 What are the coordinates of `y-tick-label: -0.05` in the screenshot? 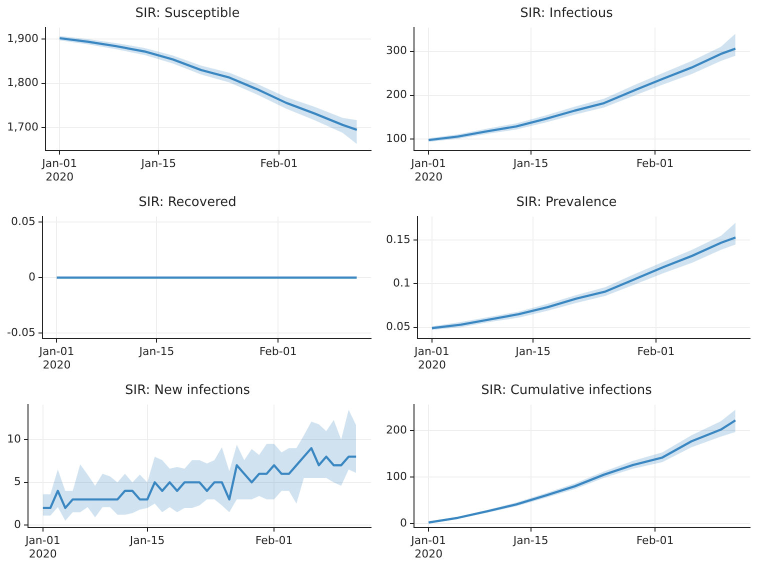 It's located at (21, 332).